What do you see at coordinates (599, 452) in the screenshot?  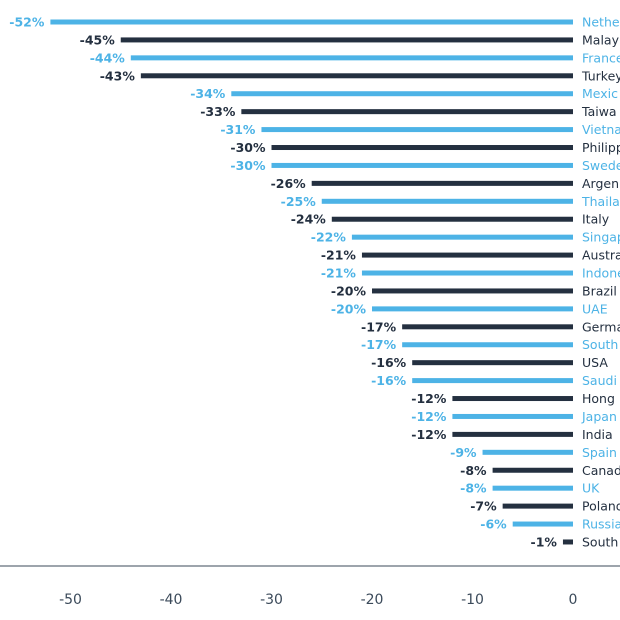 I see `category-label: Spain` at bounding box center [599, 452].